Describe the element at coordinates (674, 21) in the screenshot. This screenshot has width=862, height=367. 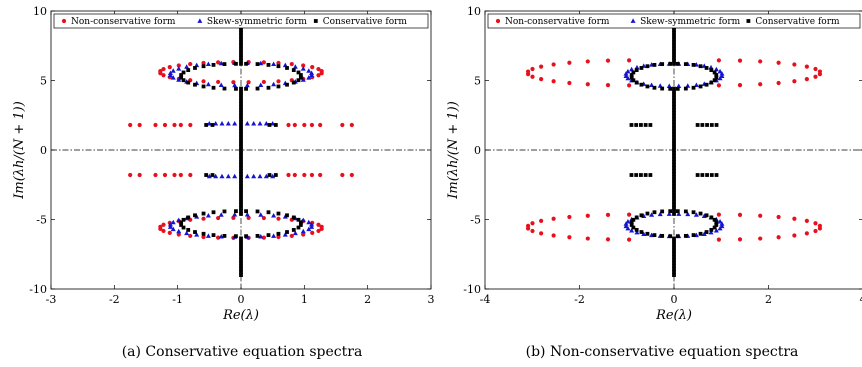
I see `legend-box` at that location.